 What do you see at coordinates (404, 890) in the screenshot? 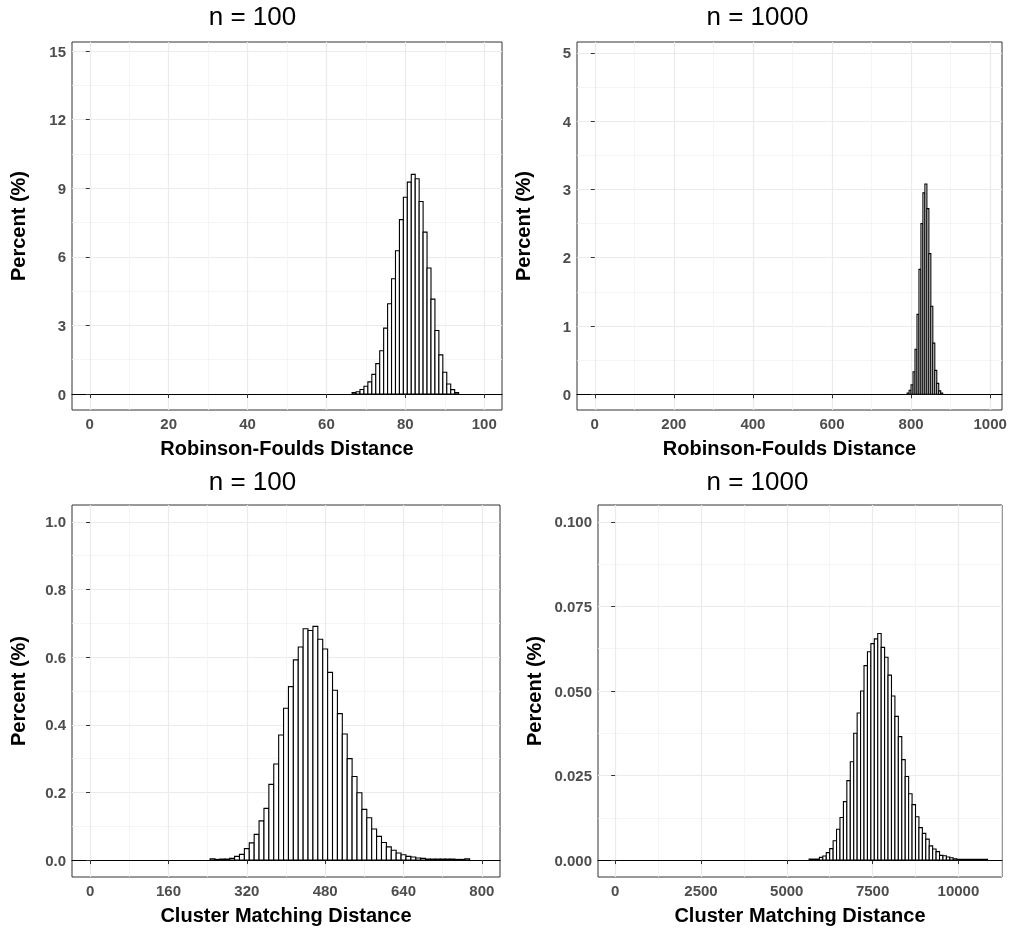
I see `x-tick-label: 640` at bounding box center [404, 890].